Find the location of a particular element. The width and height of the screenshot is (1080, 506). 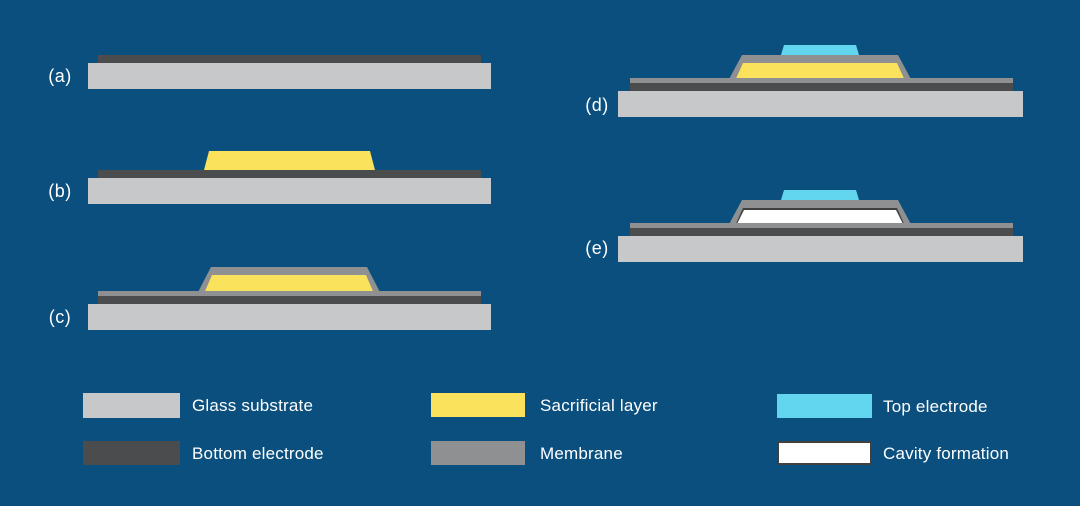

legend-label-cavity-formation: Cavity formation is located at coordinates (946, 453).